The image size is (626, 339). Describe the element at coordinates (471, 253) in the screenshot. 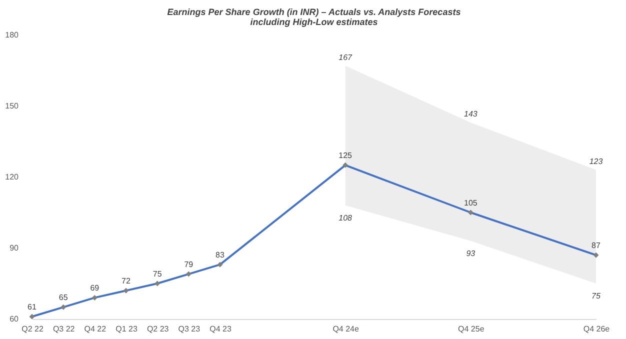

I see `annotation: 93` at that location.